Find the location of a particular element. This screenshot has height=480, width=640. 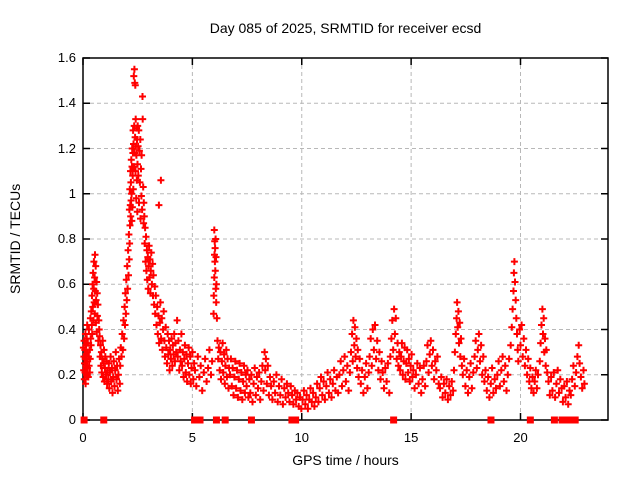

y-tick-label: 0.8 is located at coordinates (66, 238).